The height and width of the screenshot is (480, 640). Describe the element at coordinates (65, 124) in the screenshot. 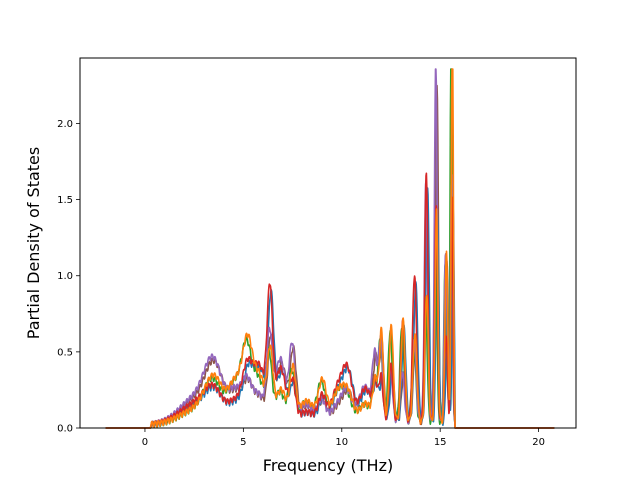

I see `y-tick-label: 2.0` at that location.